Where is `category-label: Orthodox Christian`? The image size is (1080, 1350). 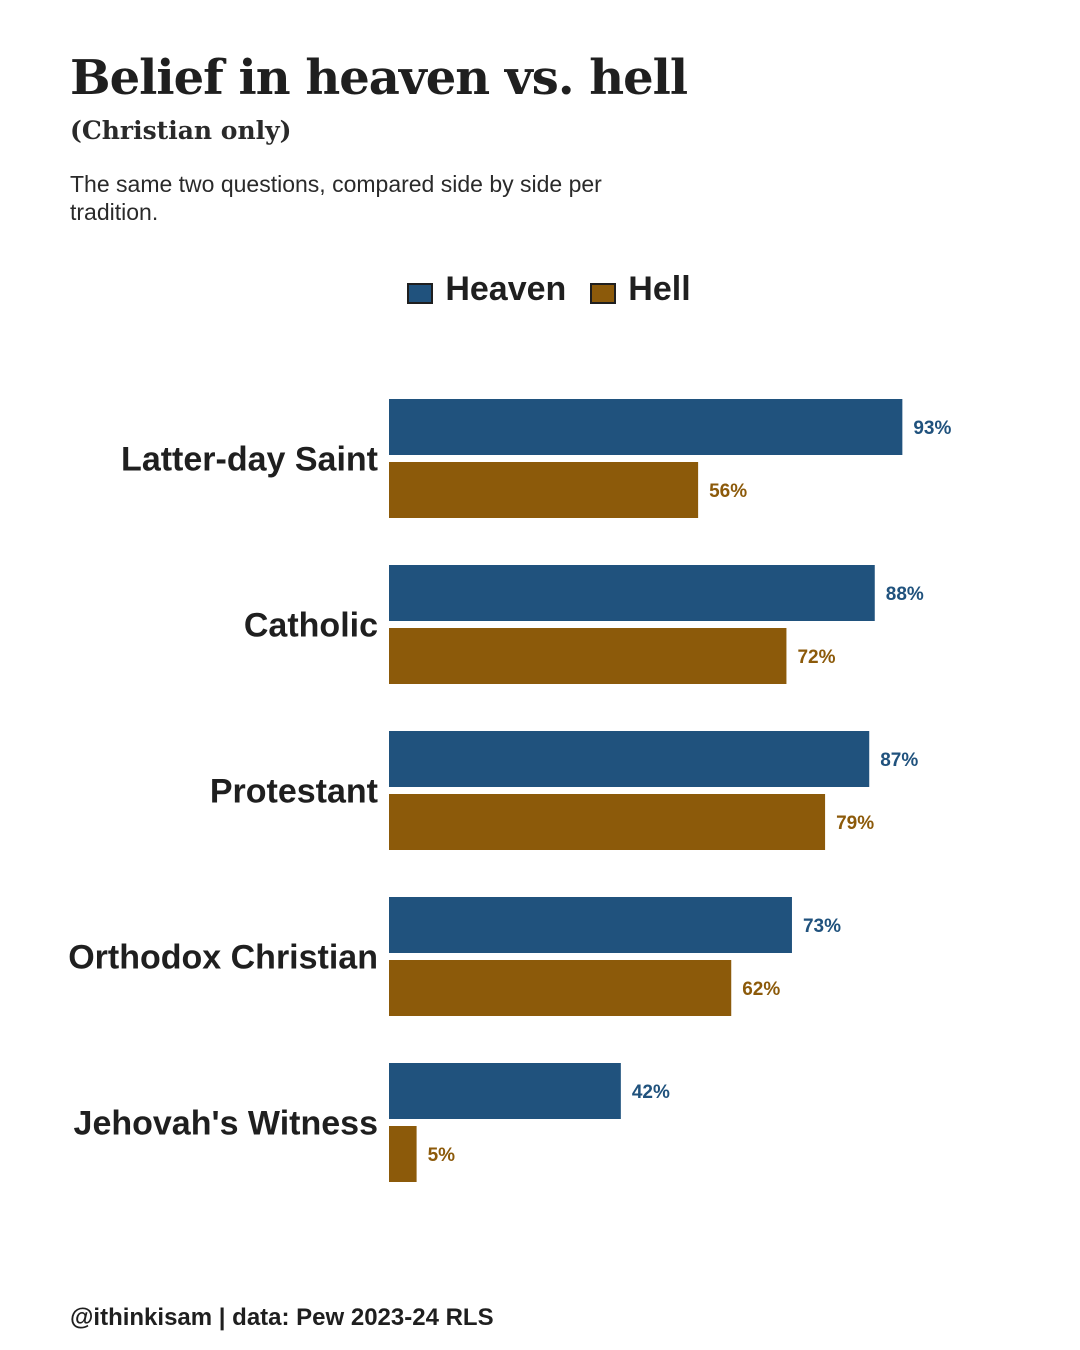 category-label: Orthodox Christian is located at coordinates (223, 958).